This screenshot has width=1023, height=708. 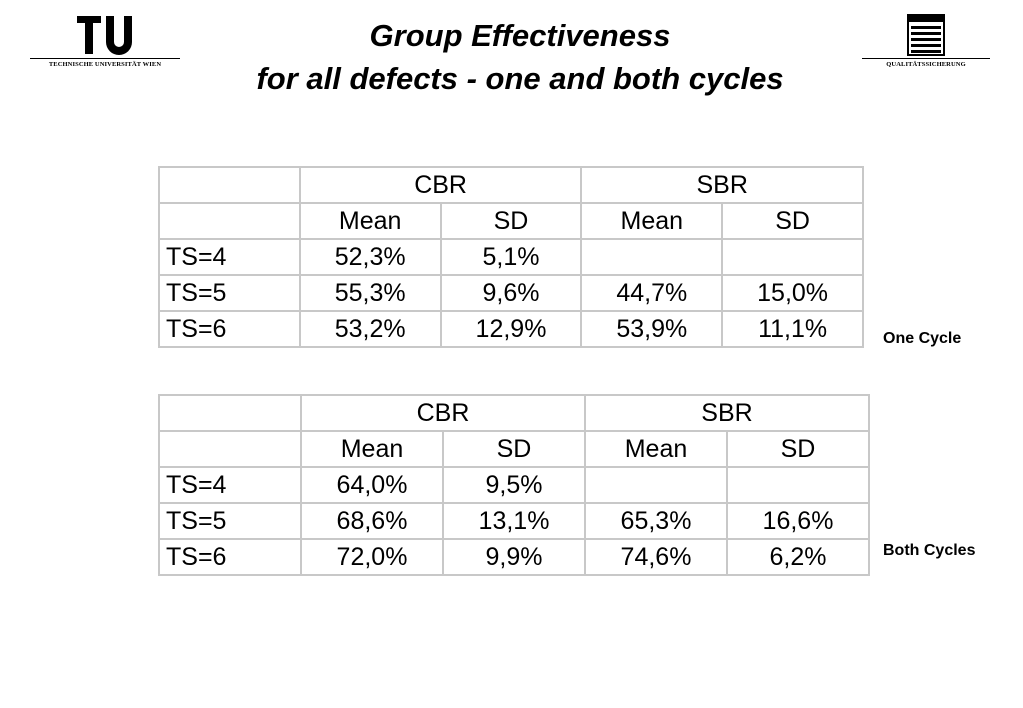 I want to click on table-row: TS=4 64,0% 9,5%, so click(x=514, y=485).